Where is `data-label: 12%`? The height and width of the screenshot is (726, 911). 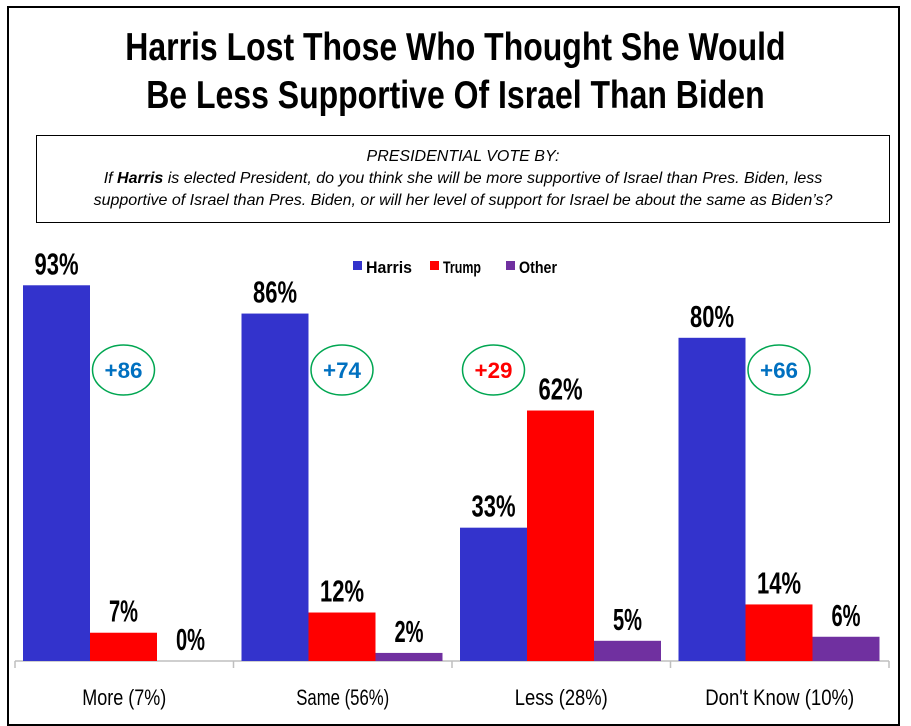 data-label: 12% is located at coordinates (342, 591).